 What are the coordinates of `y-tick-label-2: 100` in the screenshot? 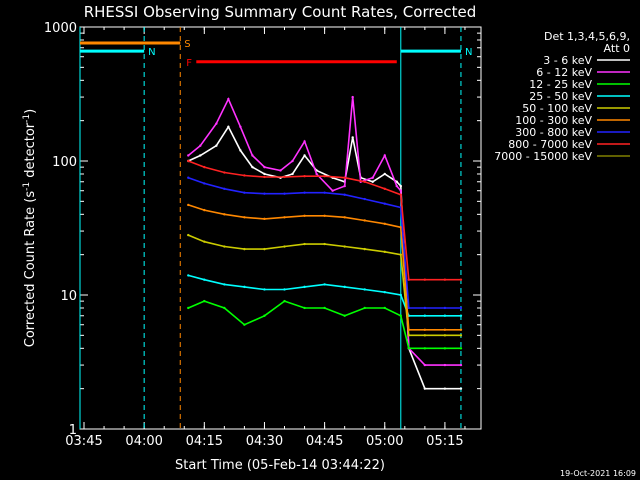 It's located at (64, 162).